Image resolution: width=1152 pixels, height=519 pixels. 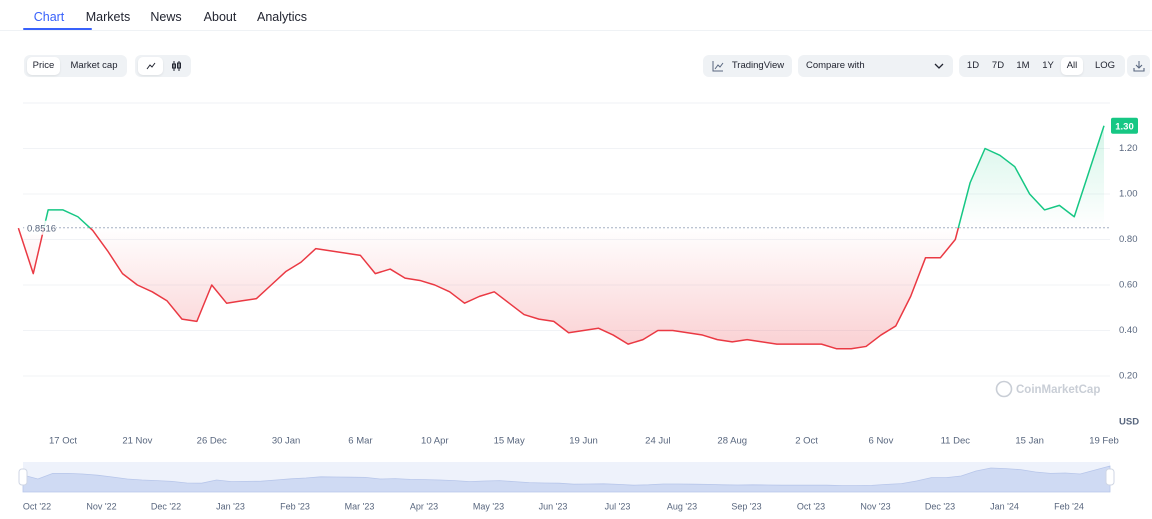 What do you see at coordinates (576, 30) in the screenshot?
I see `tab-divider` at bounding box center [576, 30].